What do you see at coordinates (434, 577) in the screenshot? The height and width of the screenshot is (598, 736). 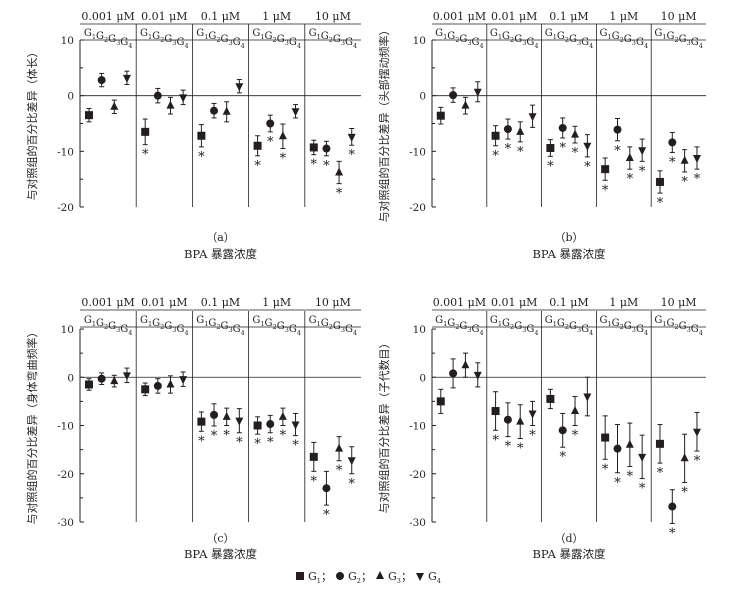 I see `legend-label: G4` at bounding box center [434, 577].